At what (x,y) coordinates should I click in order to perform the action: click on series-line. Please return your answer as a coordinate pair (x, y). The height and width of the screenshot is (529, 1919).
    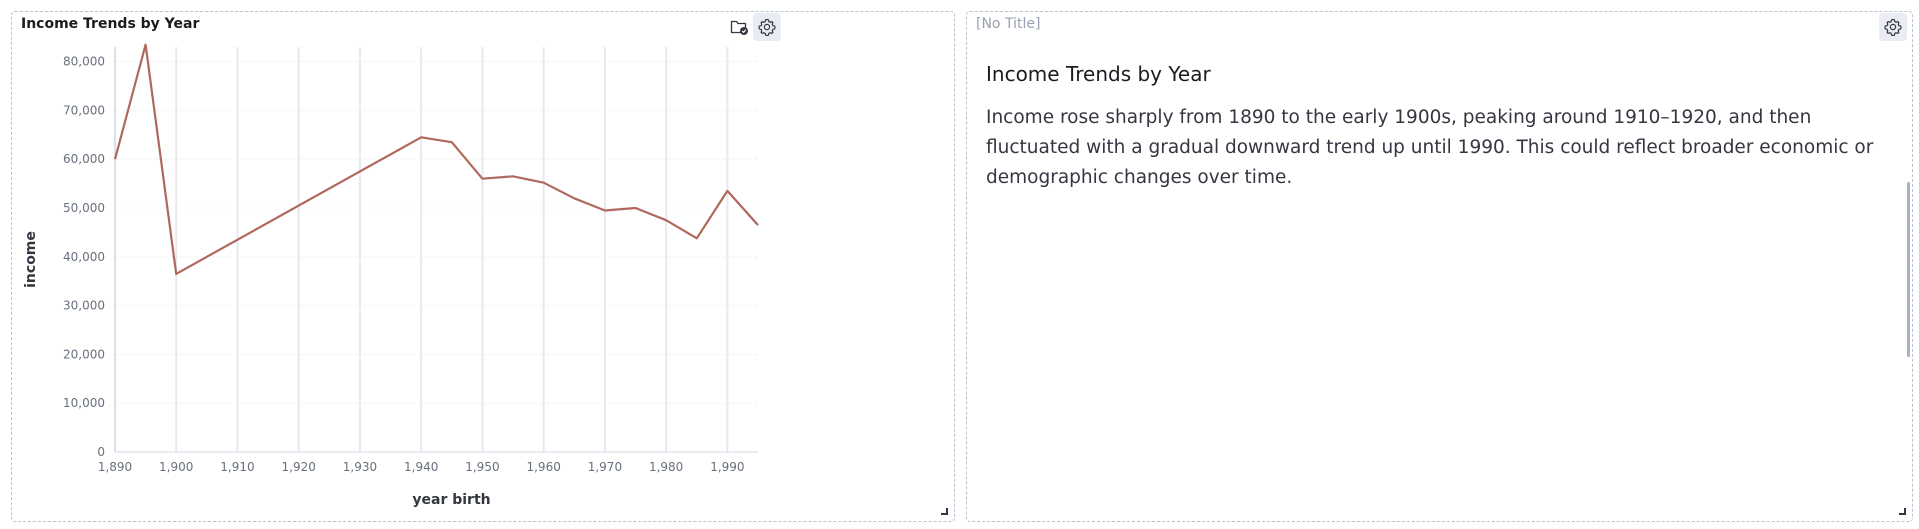
    Looking at the image, I should click on (436, 159).